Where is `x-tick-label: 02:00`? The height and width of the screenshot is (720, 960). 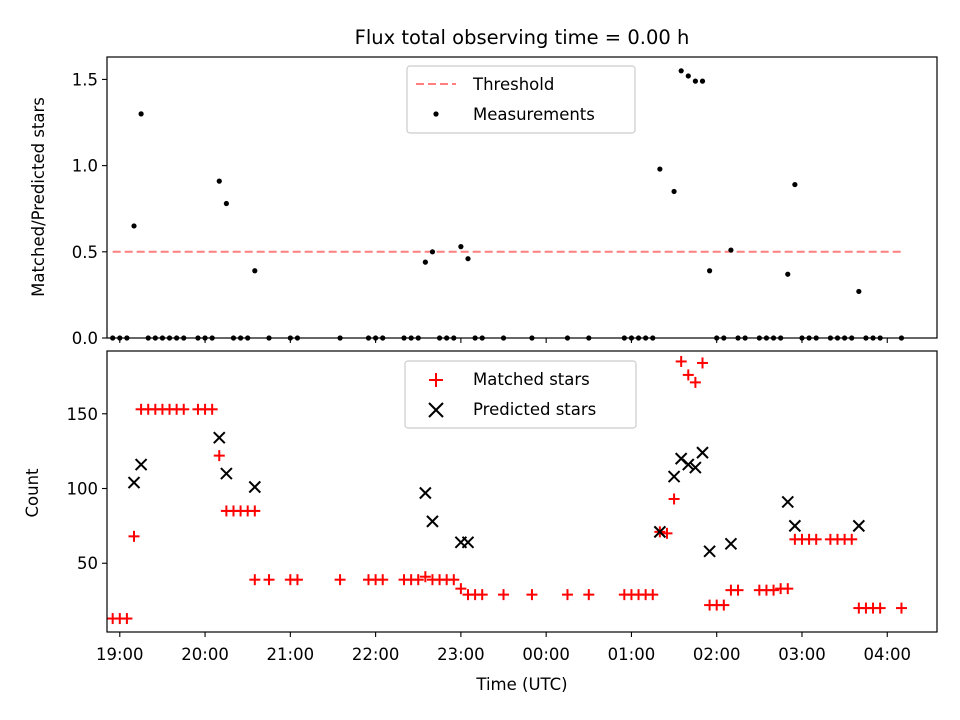 x-tick-label: 02:00 is located at coordinates (717, 654).